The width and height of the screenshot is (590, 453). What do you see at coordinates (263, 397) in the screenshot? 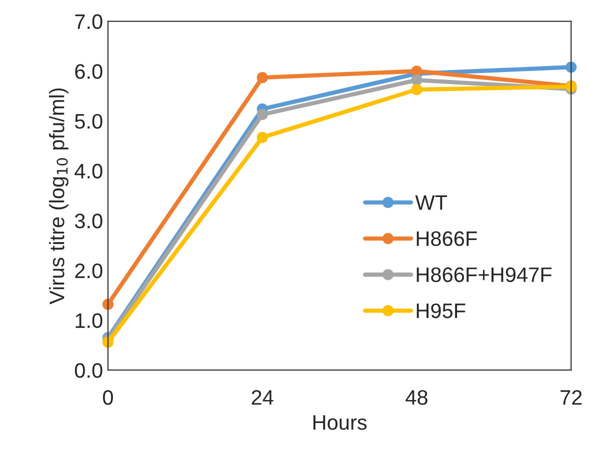
I see `x-tick-label: 24` at bounding box center [263, 397].